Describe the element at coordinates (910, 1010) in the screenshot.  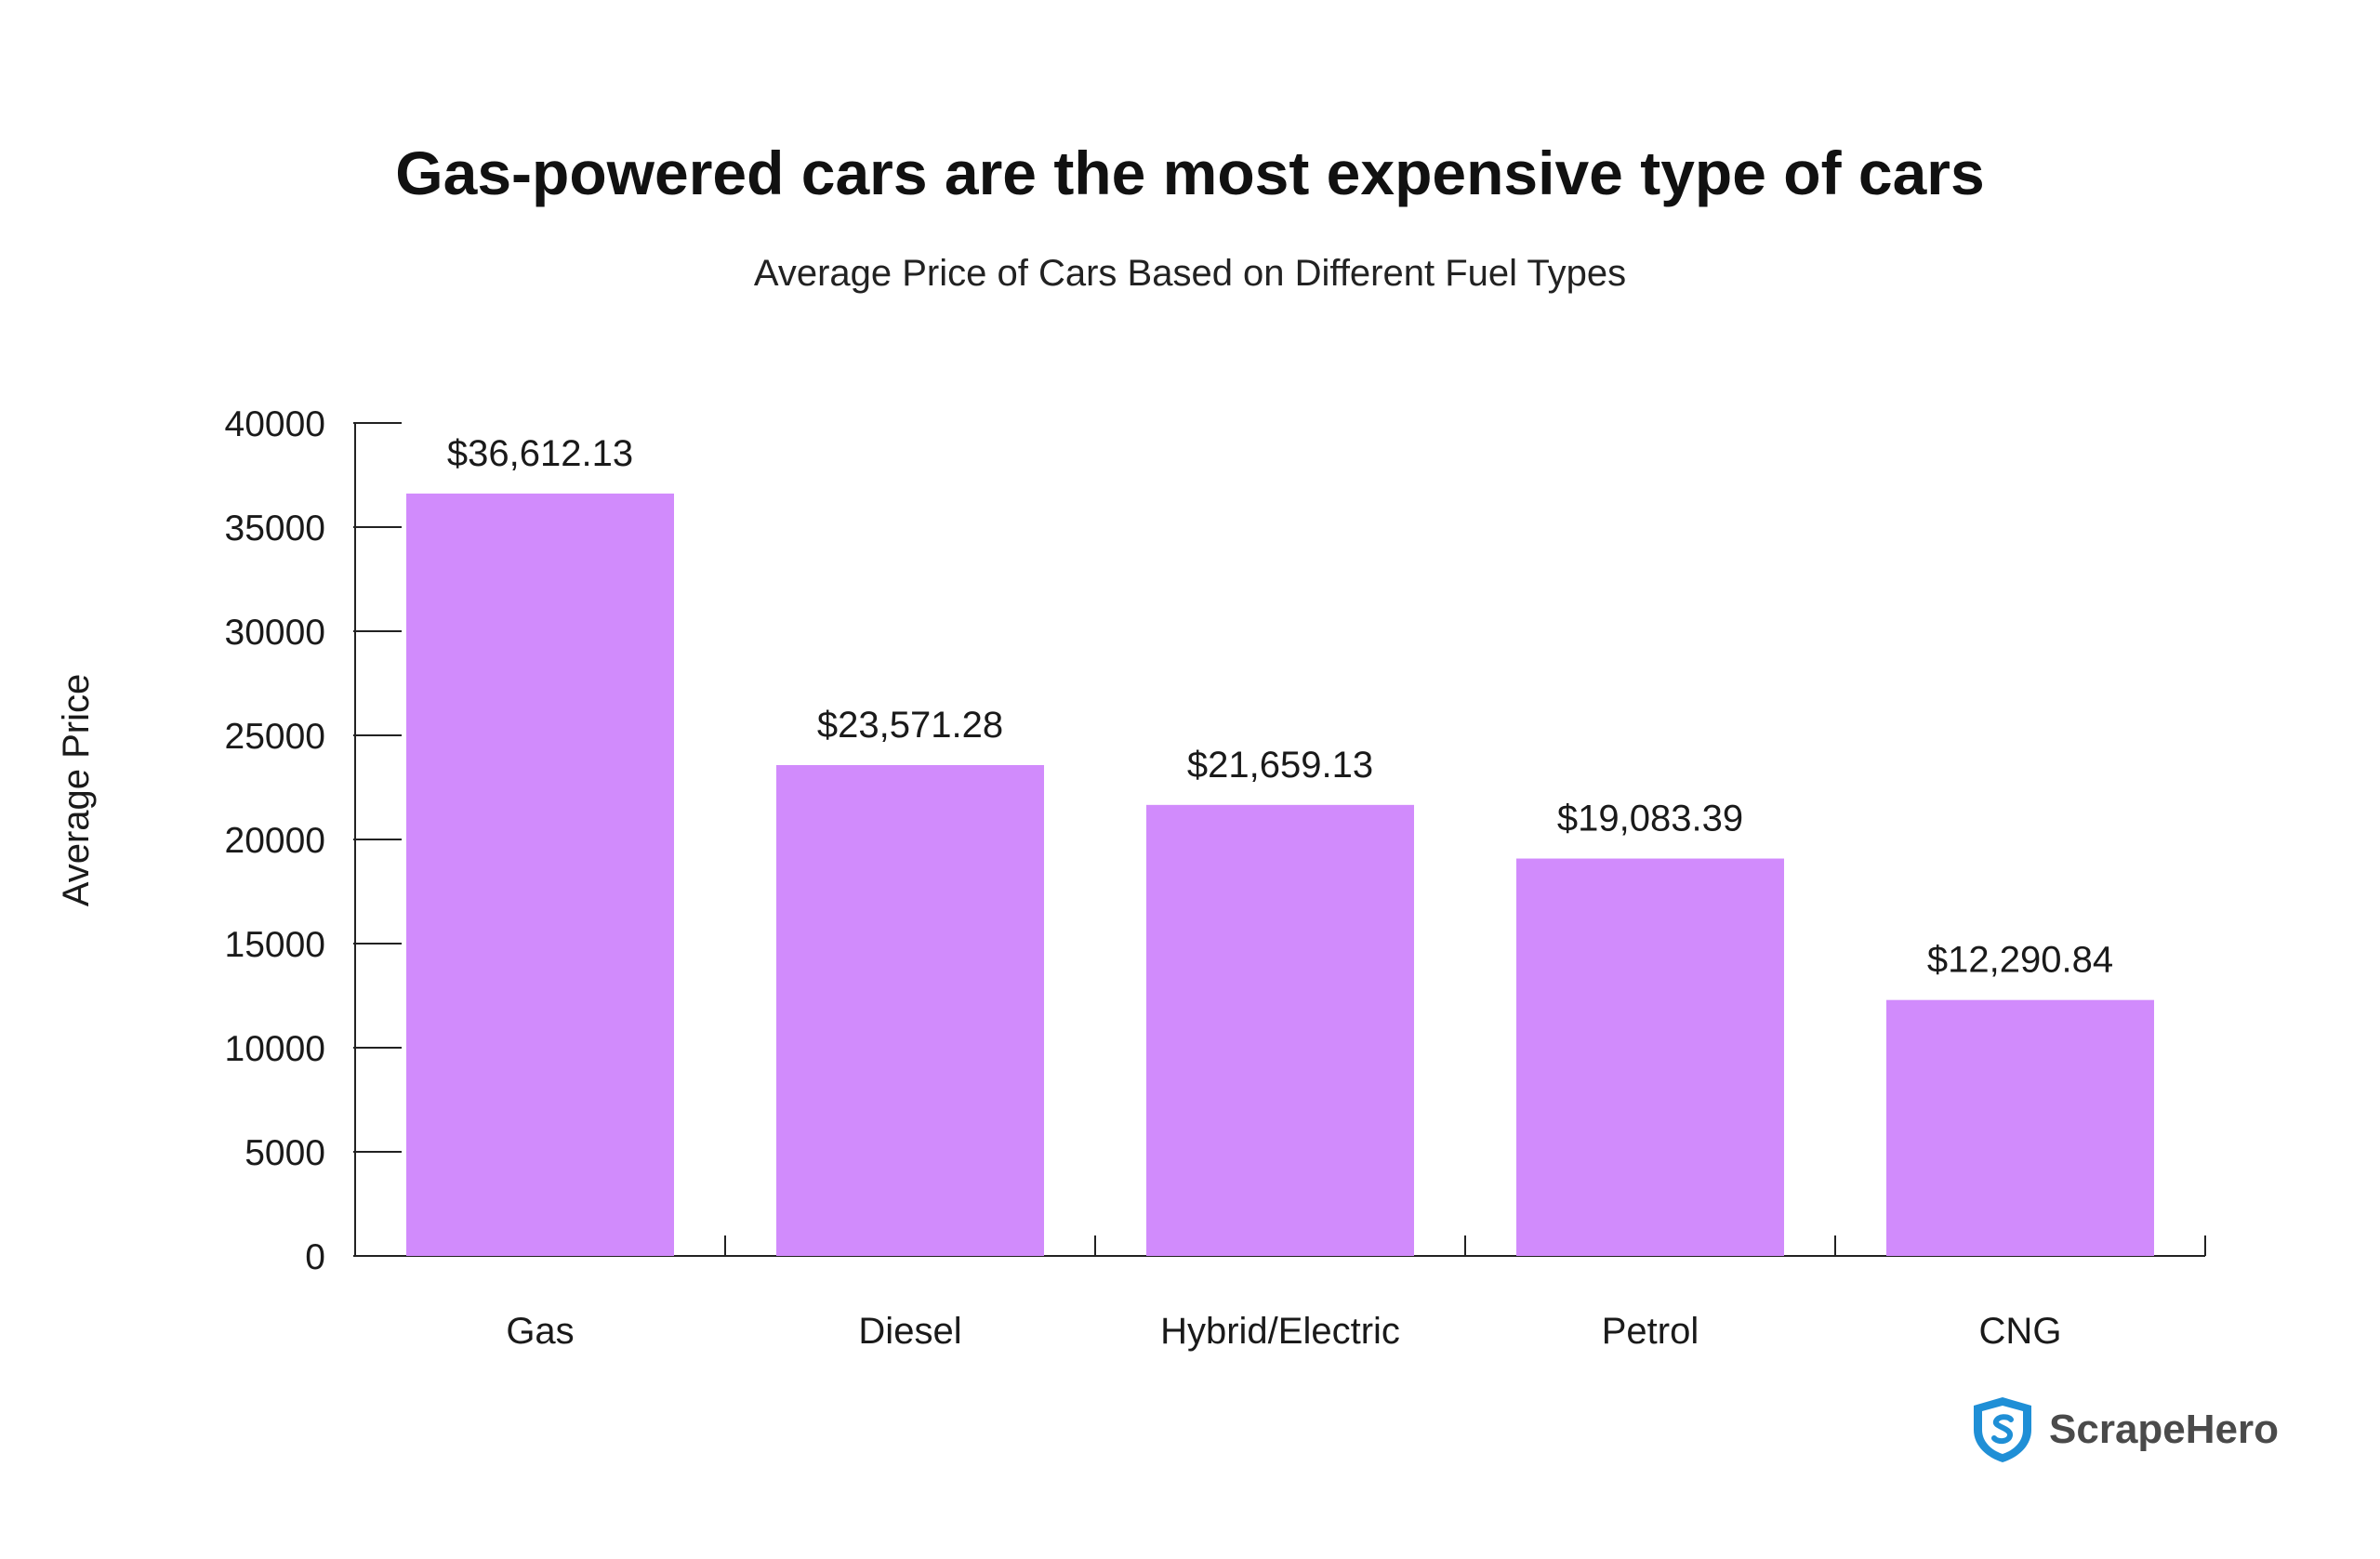
I see `bar-diesel` at that location.